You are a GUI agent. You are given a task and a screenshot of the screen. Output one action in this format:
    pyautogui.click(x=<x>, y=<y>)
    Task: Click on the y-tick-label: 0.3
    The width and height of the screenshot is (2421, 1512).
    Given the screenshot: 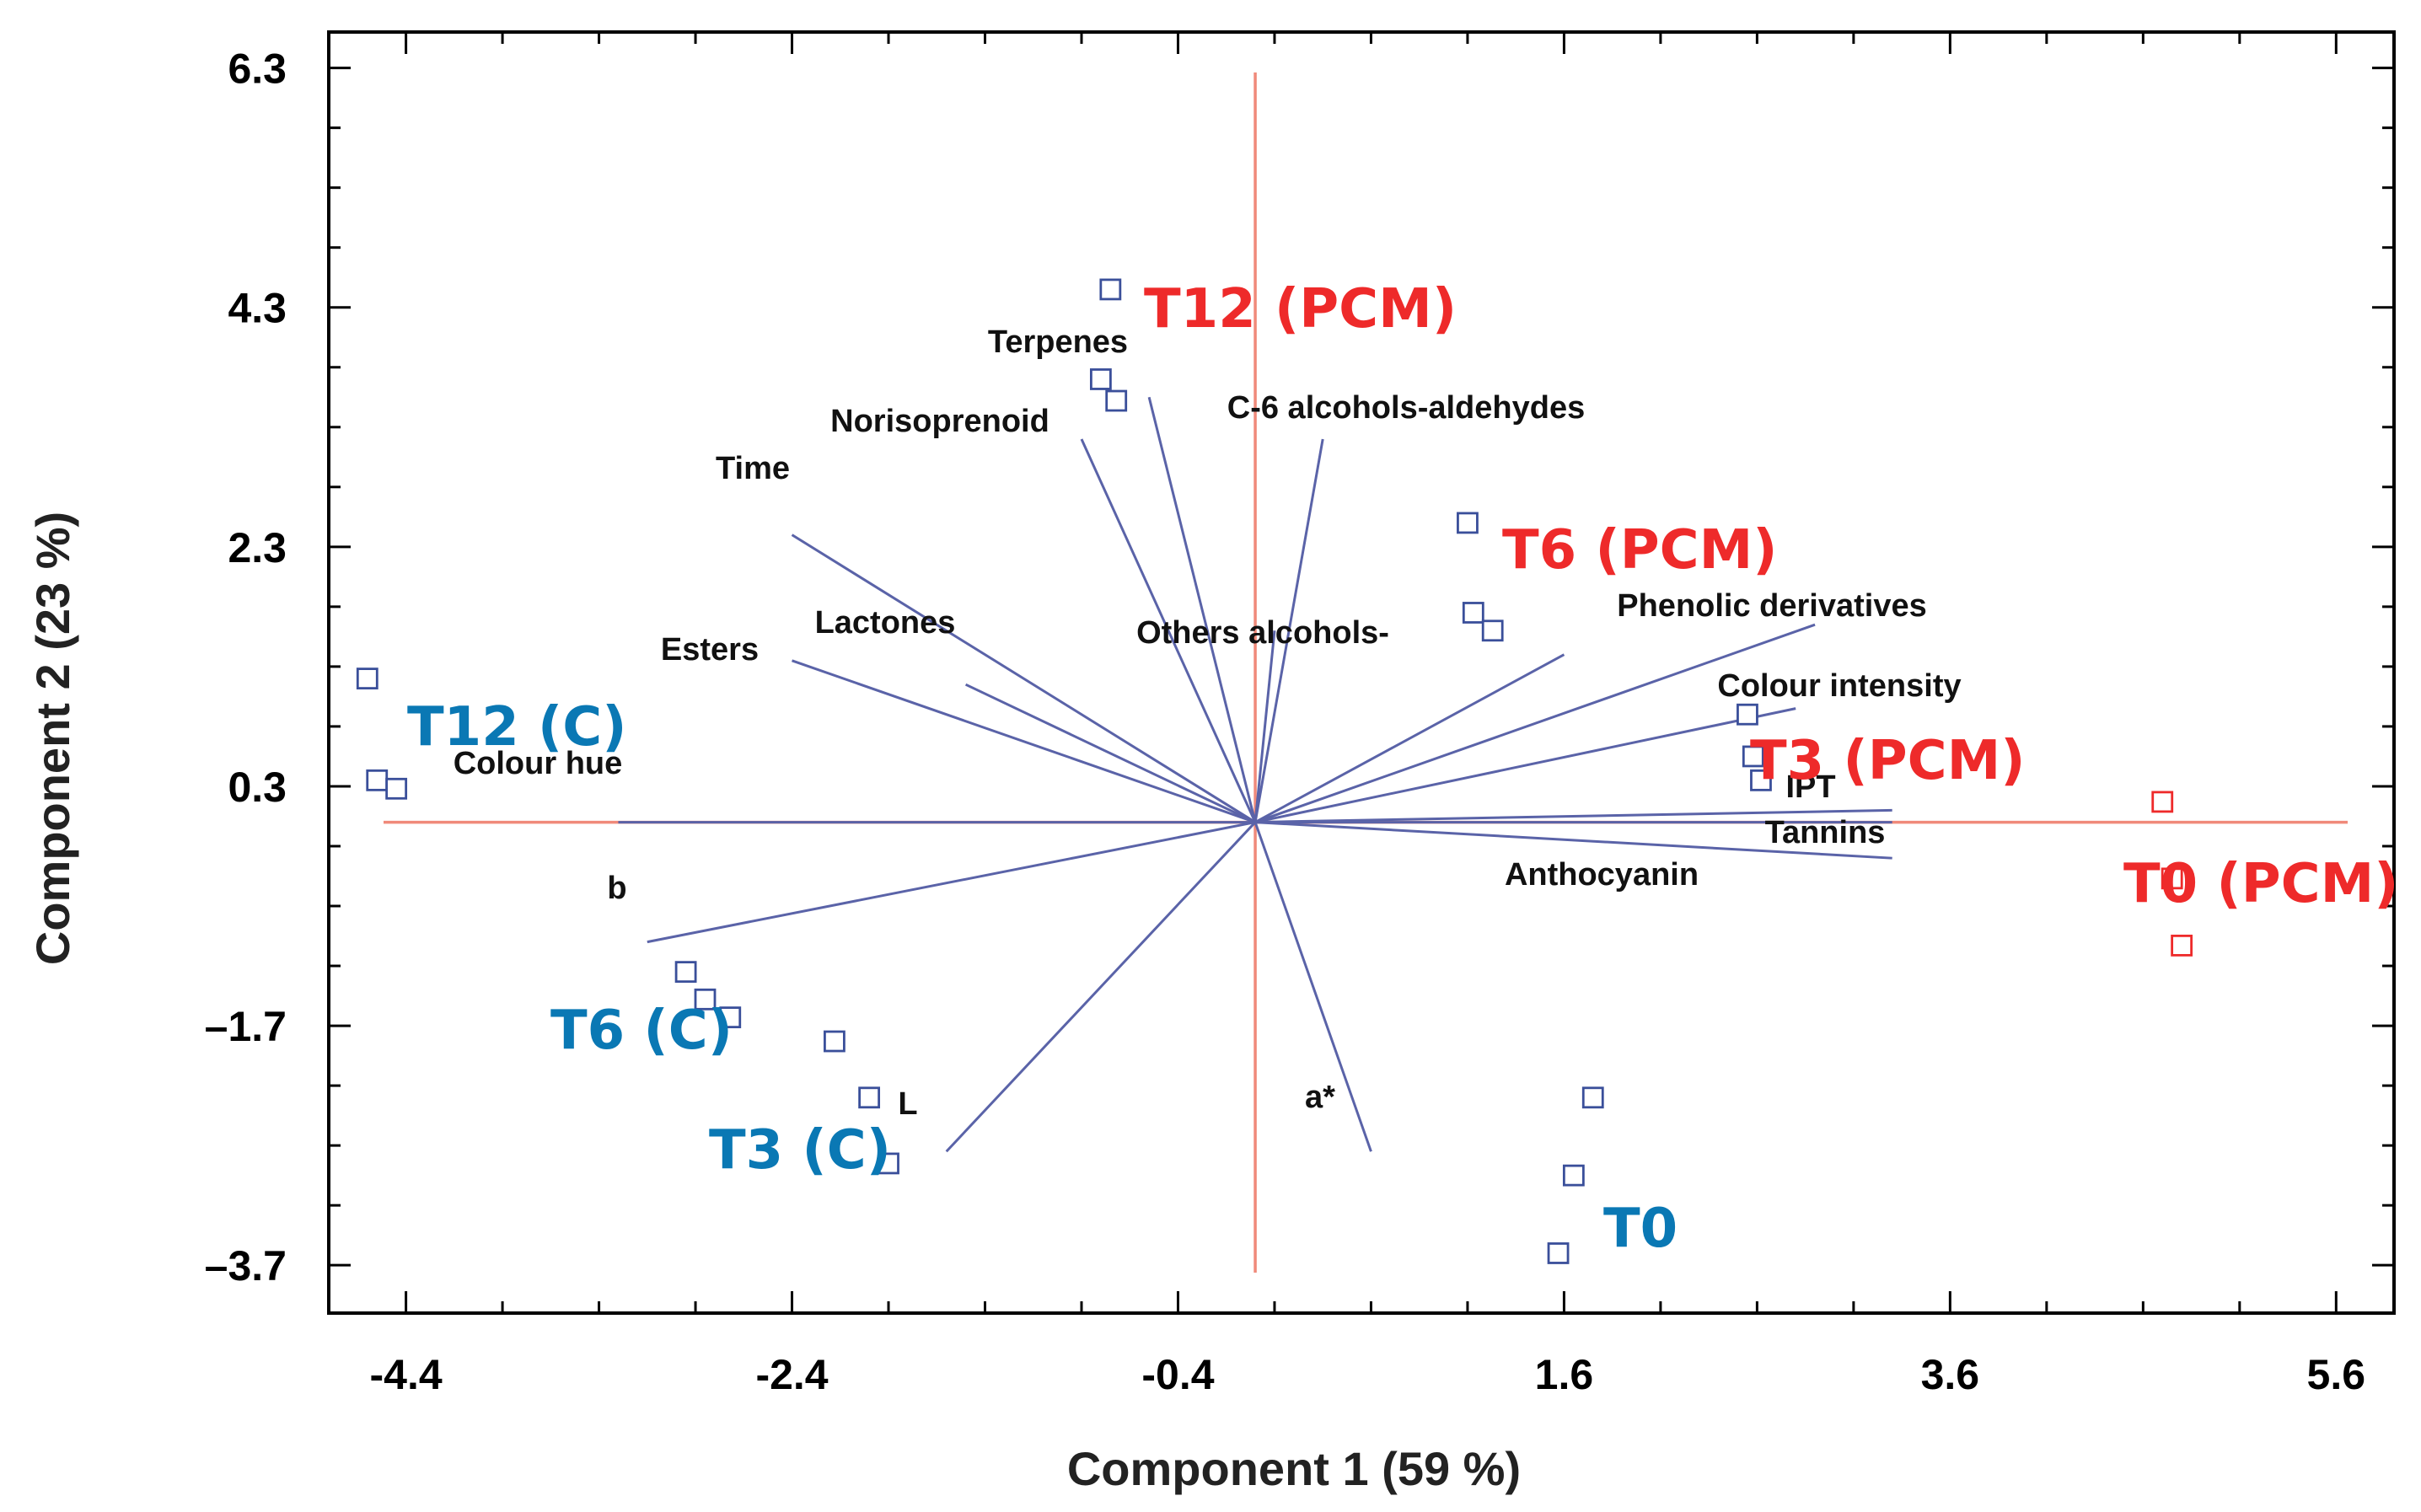 What is the action you would take?
    pyautogui.click(x=257, y=787)
    